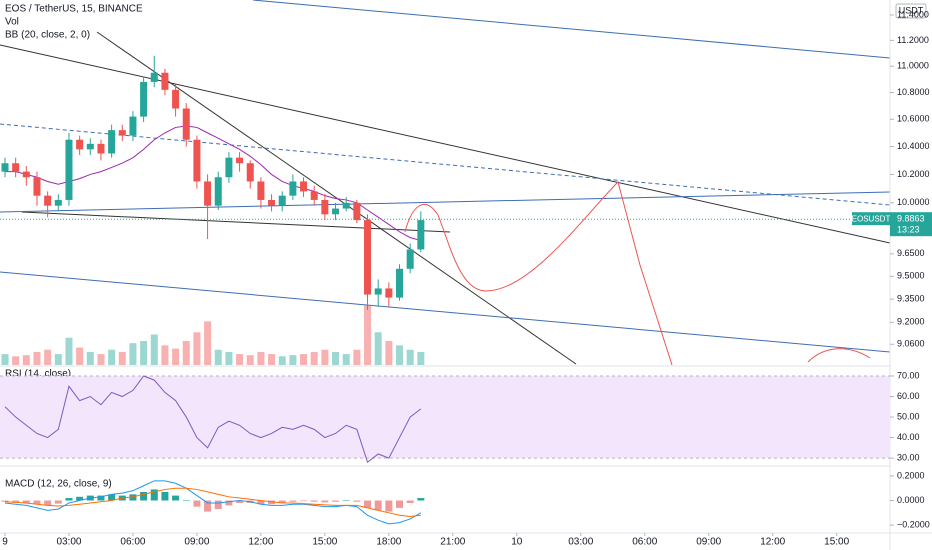 This screenshot has width=932, height=550. Describe the element at coordinates (913, 92) in the screenshot. I see `y-tick-label: 10.8000` at that location.